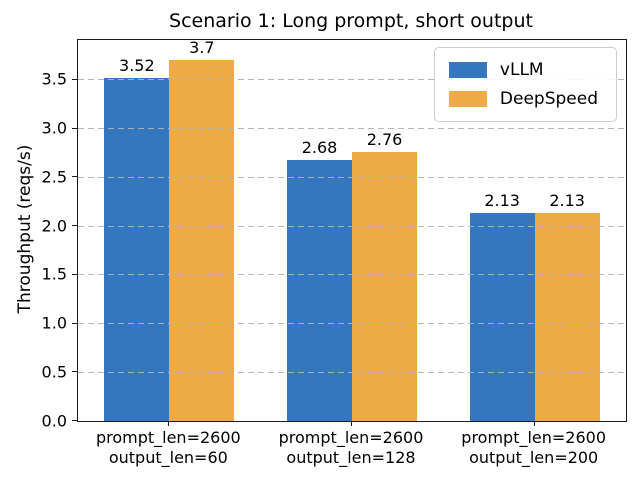 The height and width of the screenshot is (480, 640). I want to click on y-axis: 0.0 0.5 1.0 1.5 2.0 2.5 3.0 3.5, so click(38, 234).